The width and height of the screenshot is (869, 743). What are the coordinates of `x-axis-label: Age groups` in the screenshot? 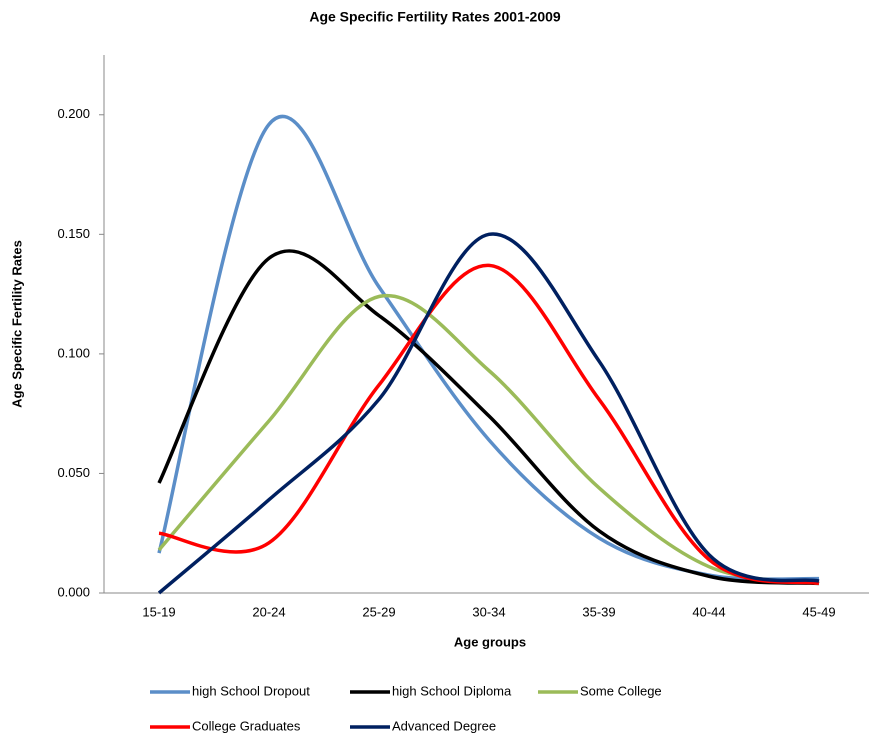 It's located at (490, 641).